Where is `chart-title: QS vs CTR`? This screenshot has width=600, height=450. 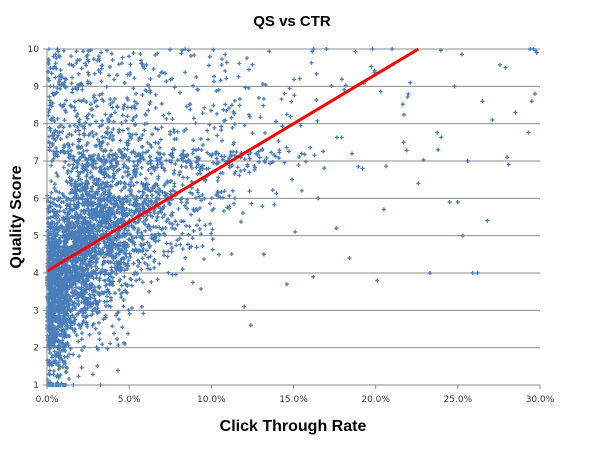
chart-title: QS vs CTR is located at coordinates (292, 21).